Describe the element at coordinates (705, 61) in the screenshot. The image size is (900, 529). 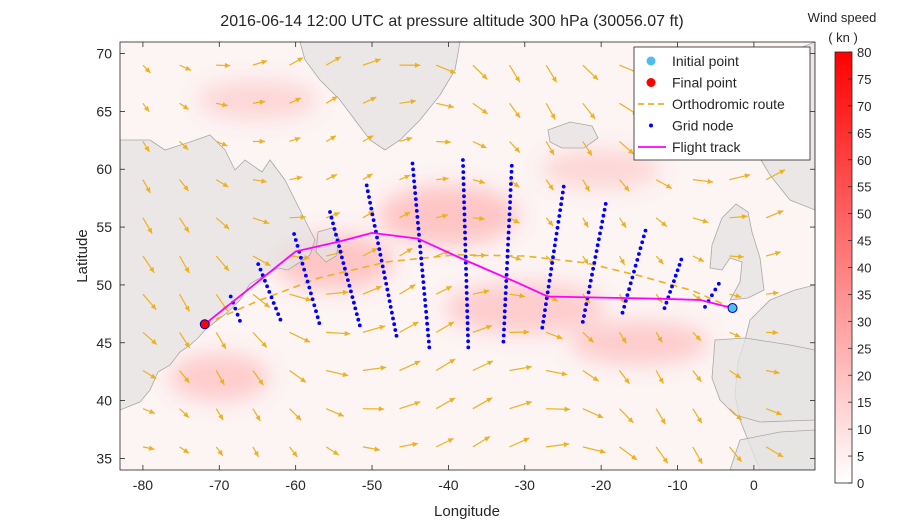
I see `legend-label: Initial point` at that location.